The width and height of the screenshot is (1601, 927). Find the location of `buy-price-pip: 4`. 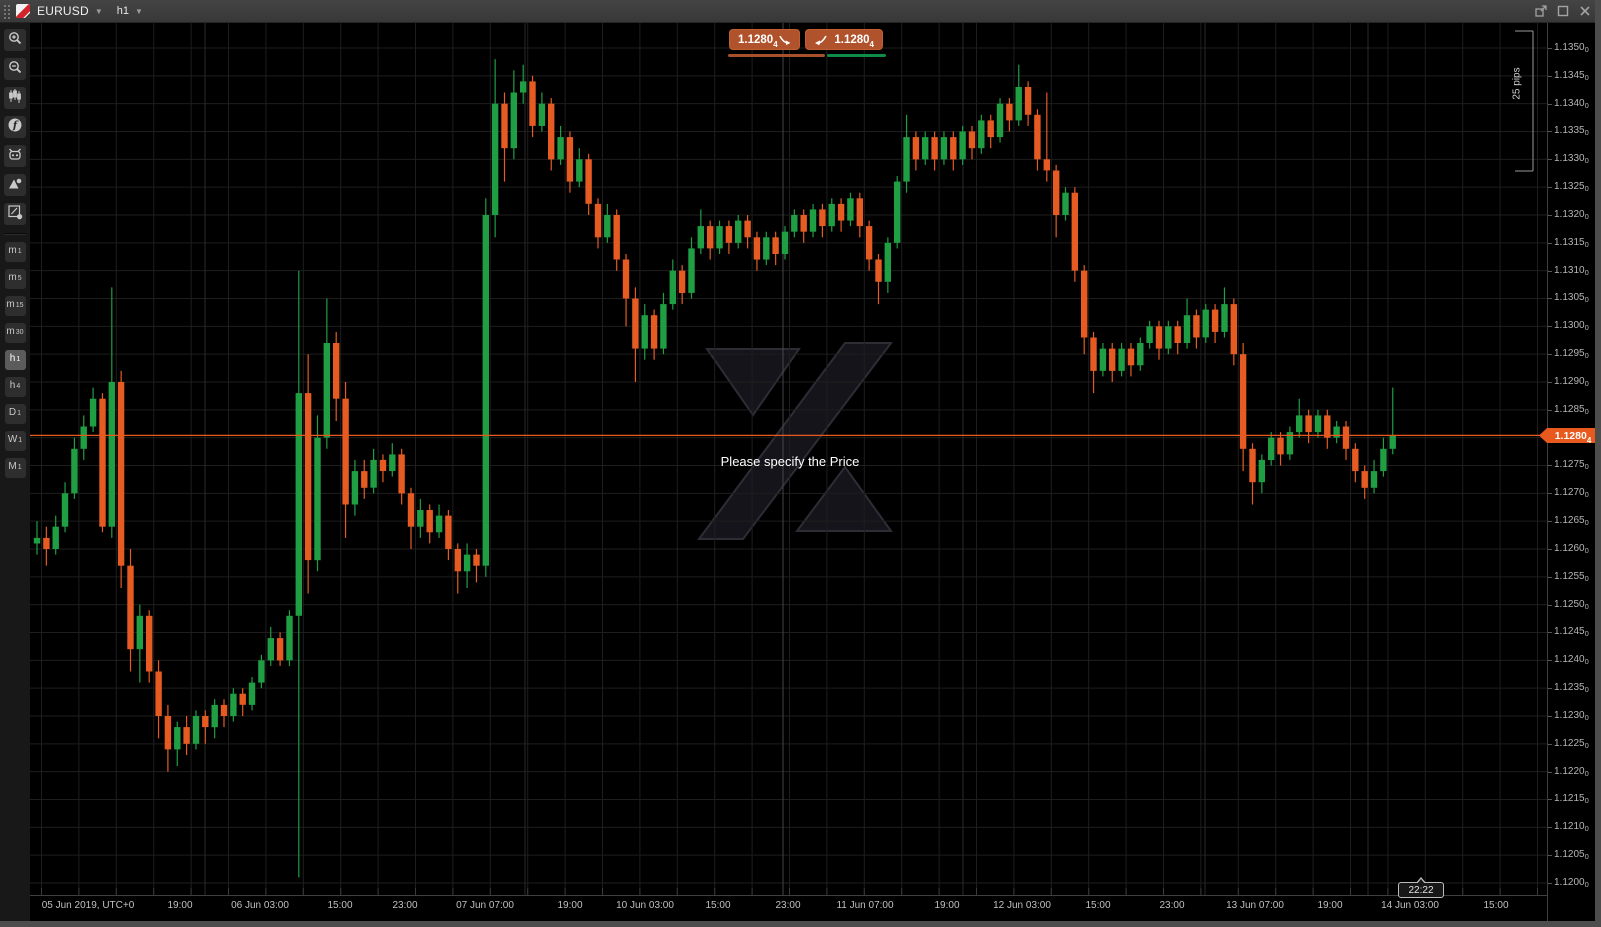

buy-price-pip: 4 is located at coordinates (871, 45).